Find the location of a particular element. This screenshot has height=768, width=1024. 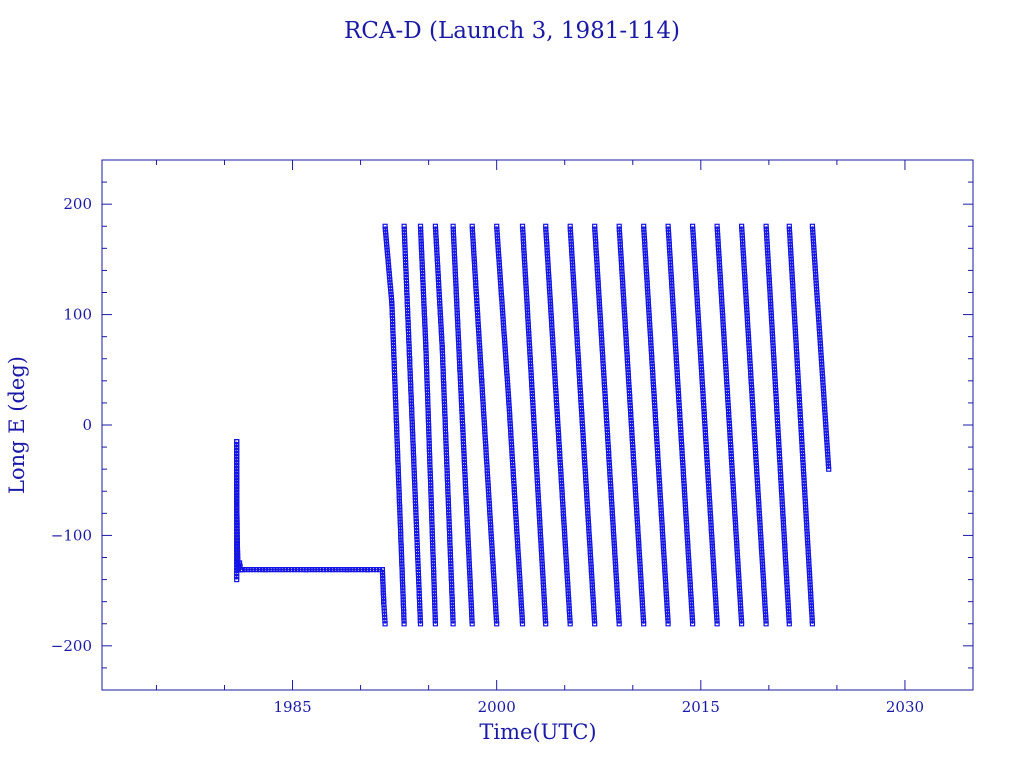

x-tick-label: 2000 is located at coordinates (497, 707).